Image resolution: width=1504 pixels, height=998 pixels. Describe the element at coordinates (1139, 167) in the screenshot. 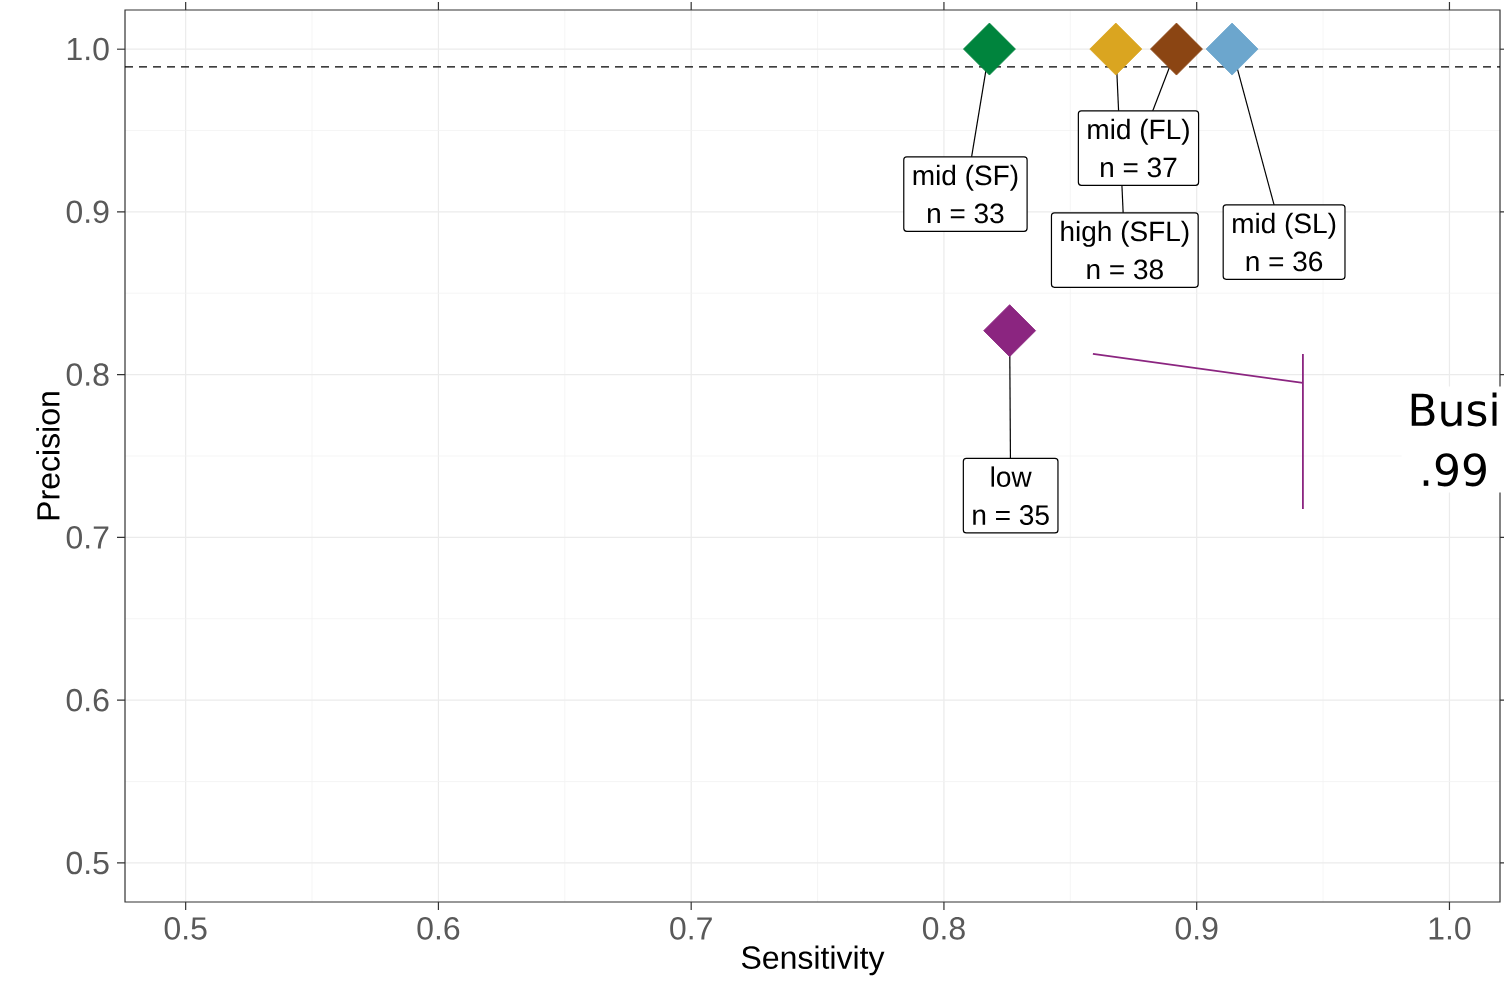

I see `annotation: n = 37` at that location.